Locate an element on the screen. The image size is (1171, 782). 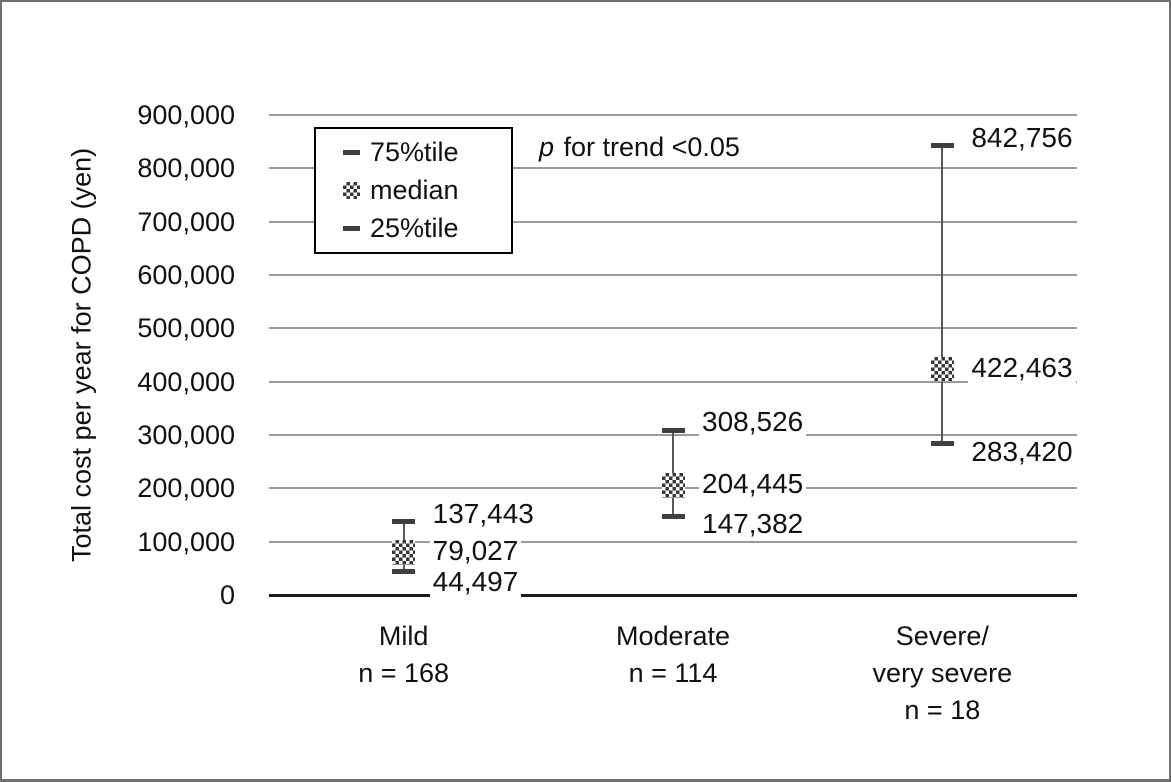
y-tick-label: 100,000 is located at coordinates (186, 541).